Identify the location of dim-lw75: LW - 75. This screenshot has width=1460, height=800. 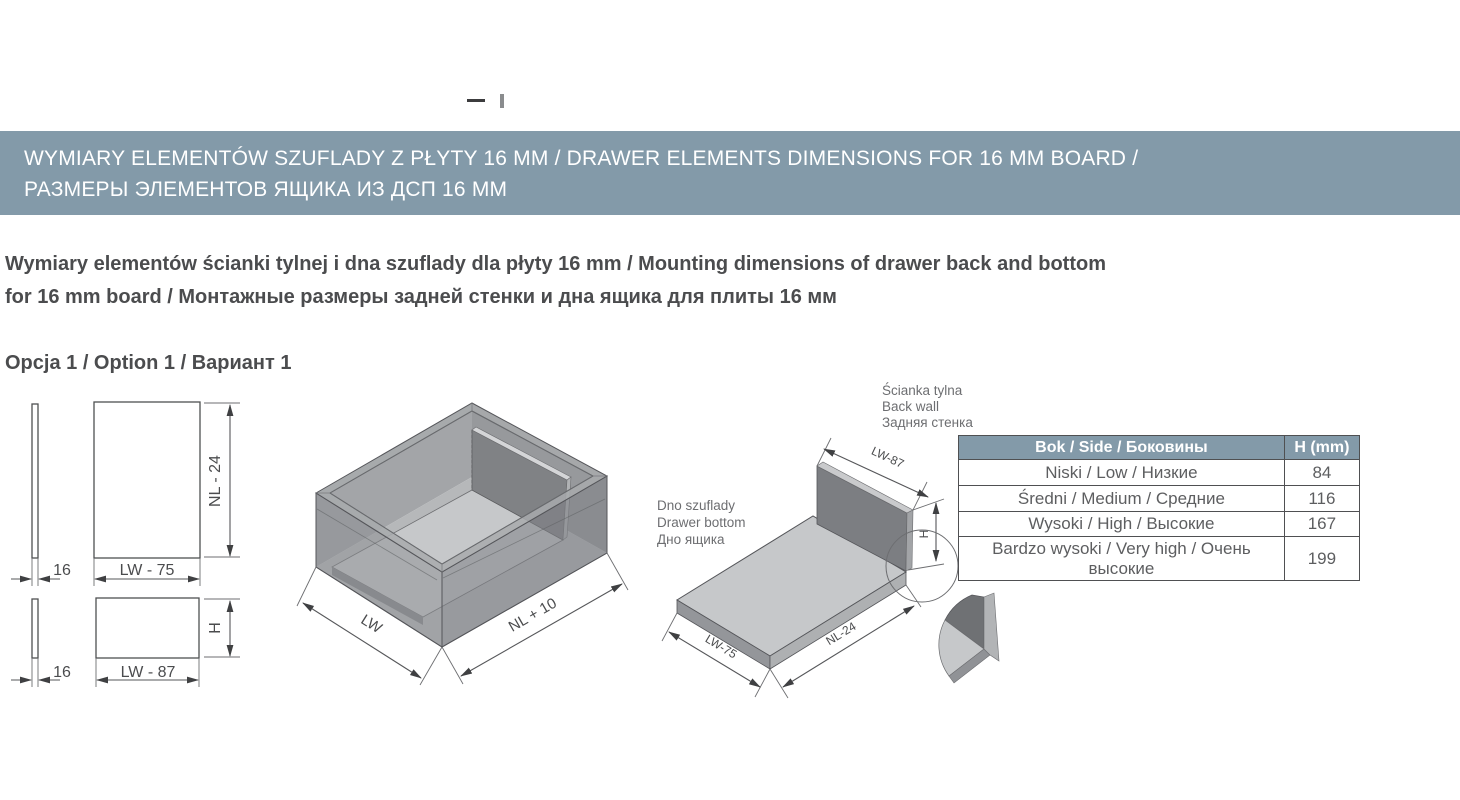
(147, 570).